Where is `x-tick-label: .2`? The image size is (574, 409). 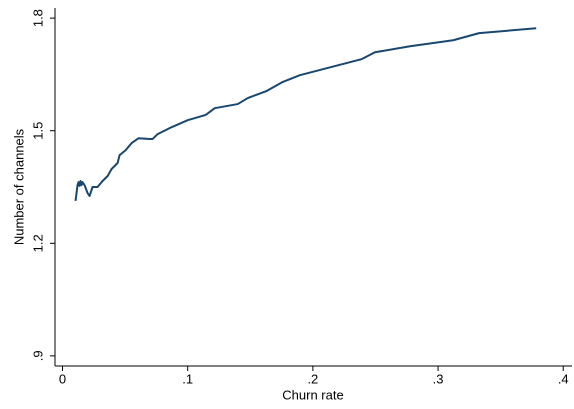
x-tick-label: .2 is located at coordinates (312, 378).